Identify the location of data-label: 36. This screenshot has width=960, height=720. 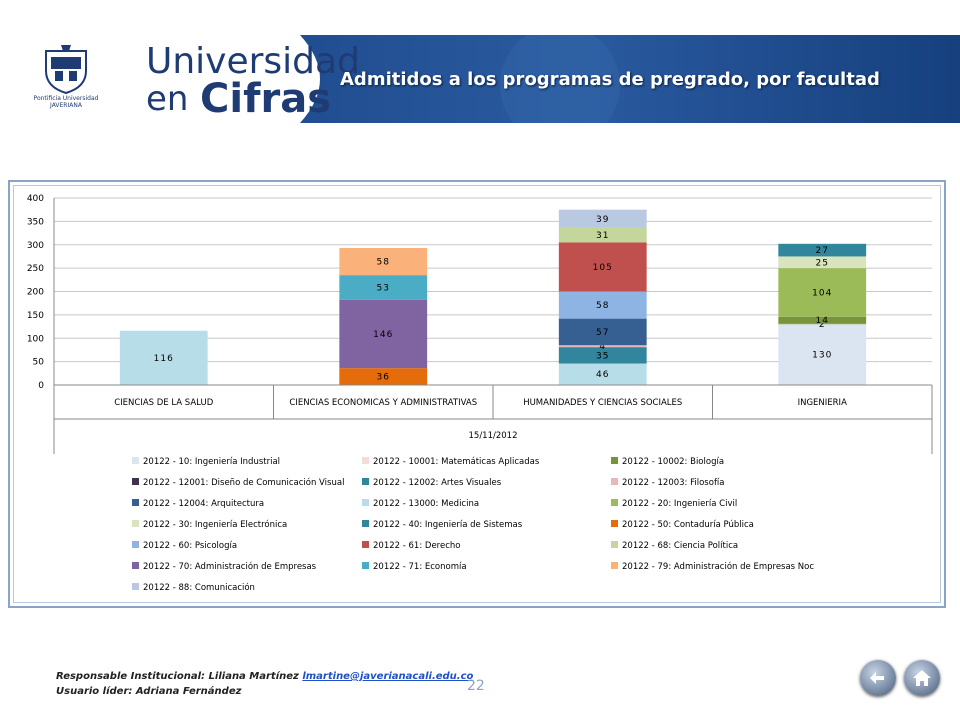
(383, 378).